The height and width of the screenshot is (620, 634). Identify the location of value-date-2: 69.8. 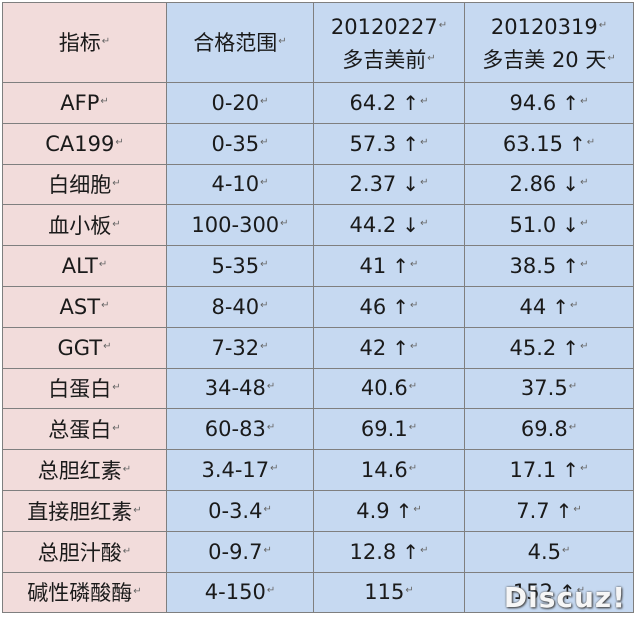
(544, 429).